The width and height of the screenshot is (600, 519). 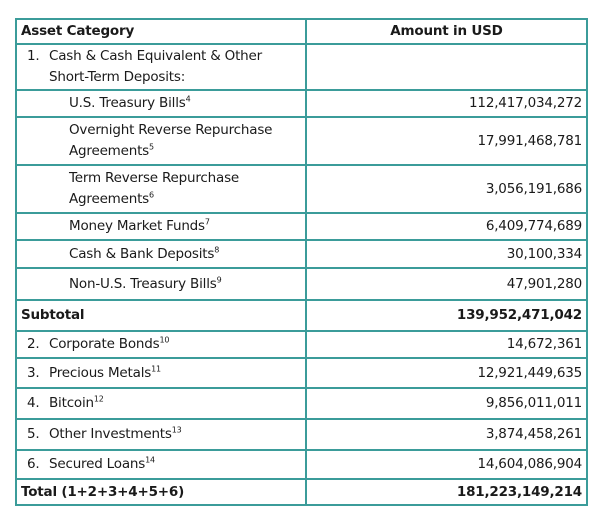 What do you see at coordinates (446, 67) in the screenshot?
I see `item-amount` at bounding box center [446, 67].